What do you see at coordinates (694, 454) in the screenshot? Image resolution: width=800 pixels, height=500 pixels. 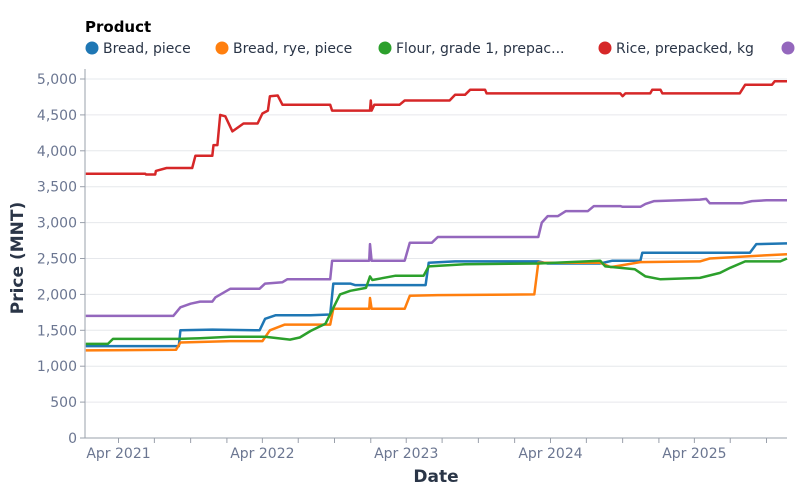 I see `x-tick-label: Apr 2025` at bounding box center [694, 454].